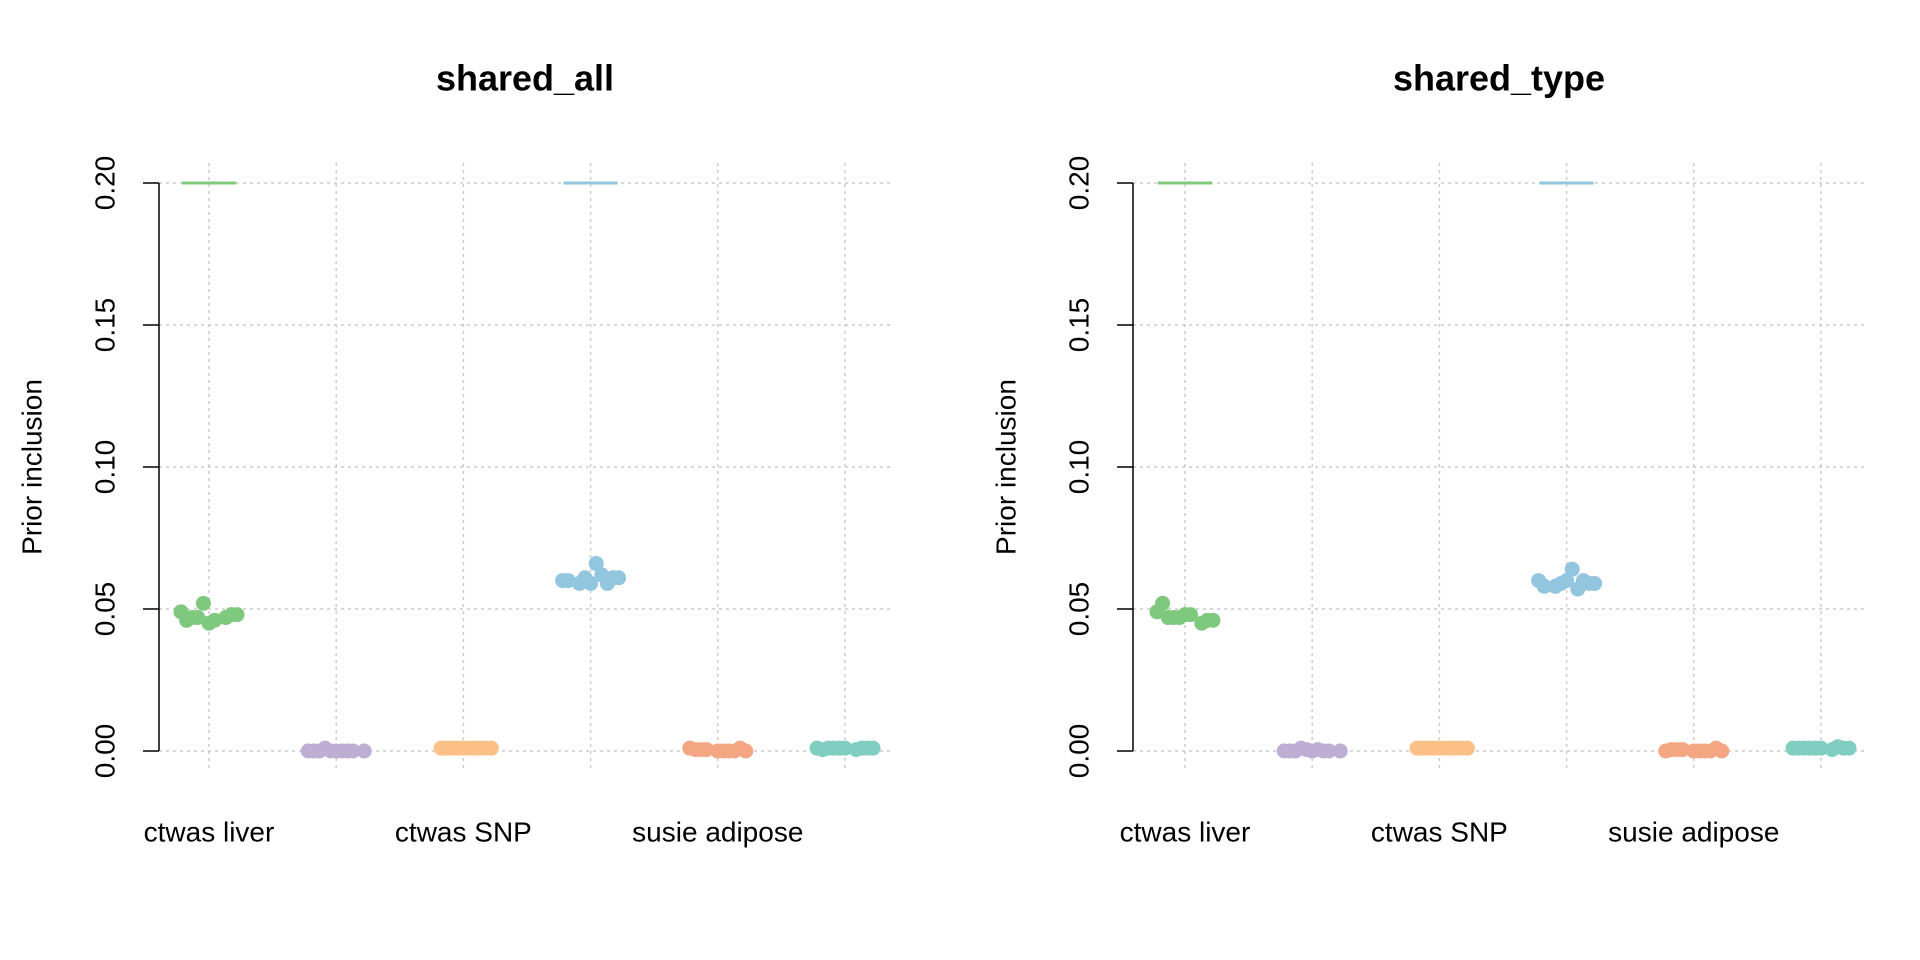  Describe the element at coordinates (1499, 78) in the screenshot. I see `chart-title: shared_type` at that location.